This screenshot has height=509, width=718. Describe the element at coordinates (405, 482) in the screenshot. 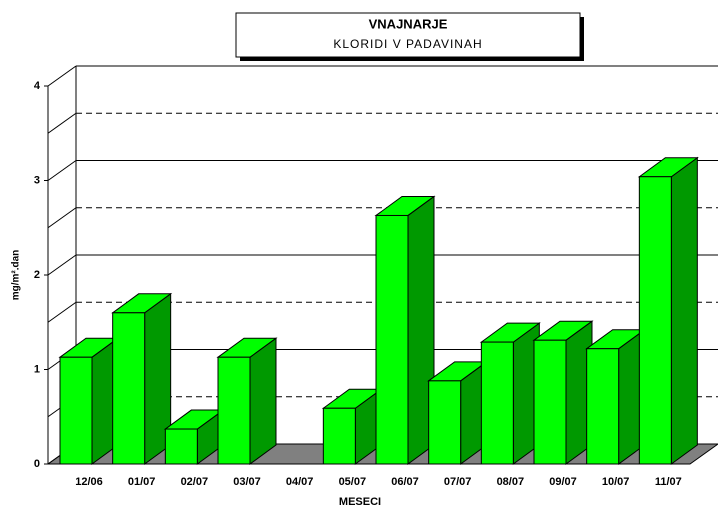

I see `x-tick-label: 06/07` at that location.